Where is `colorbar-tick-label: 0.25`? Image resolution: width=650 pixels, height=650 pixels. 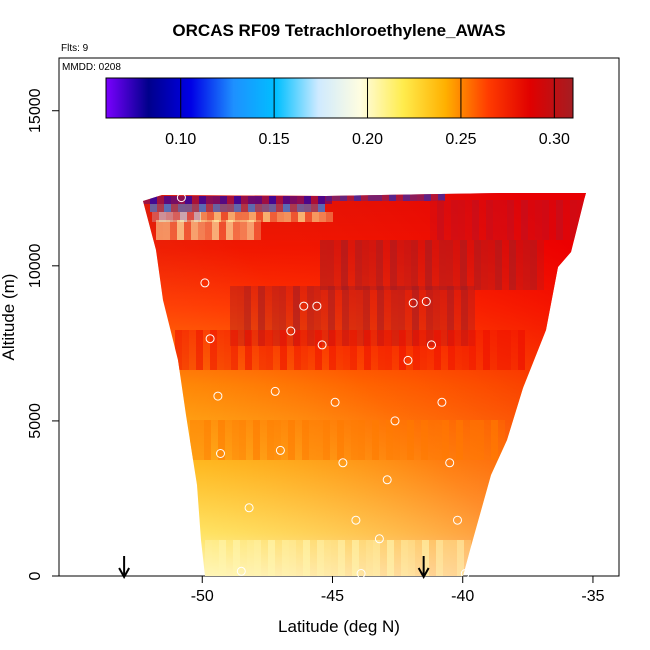
colorbar-tick-label: 0.25 is located at coordinates (460, 139).